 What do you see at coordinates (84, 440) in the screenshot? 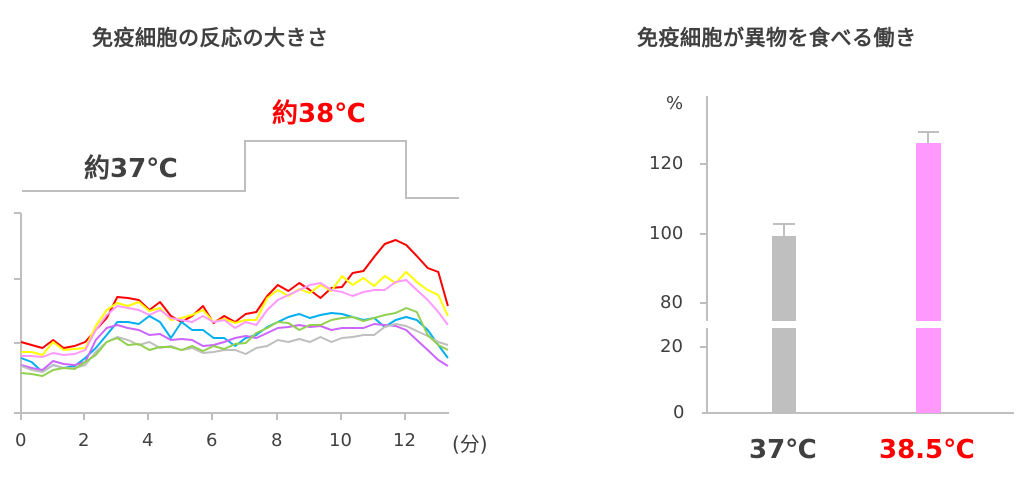
I see `x-tick-2: 2` at bounding box center [84, 440].